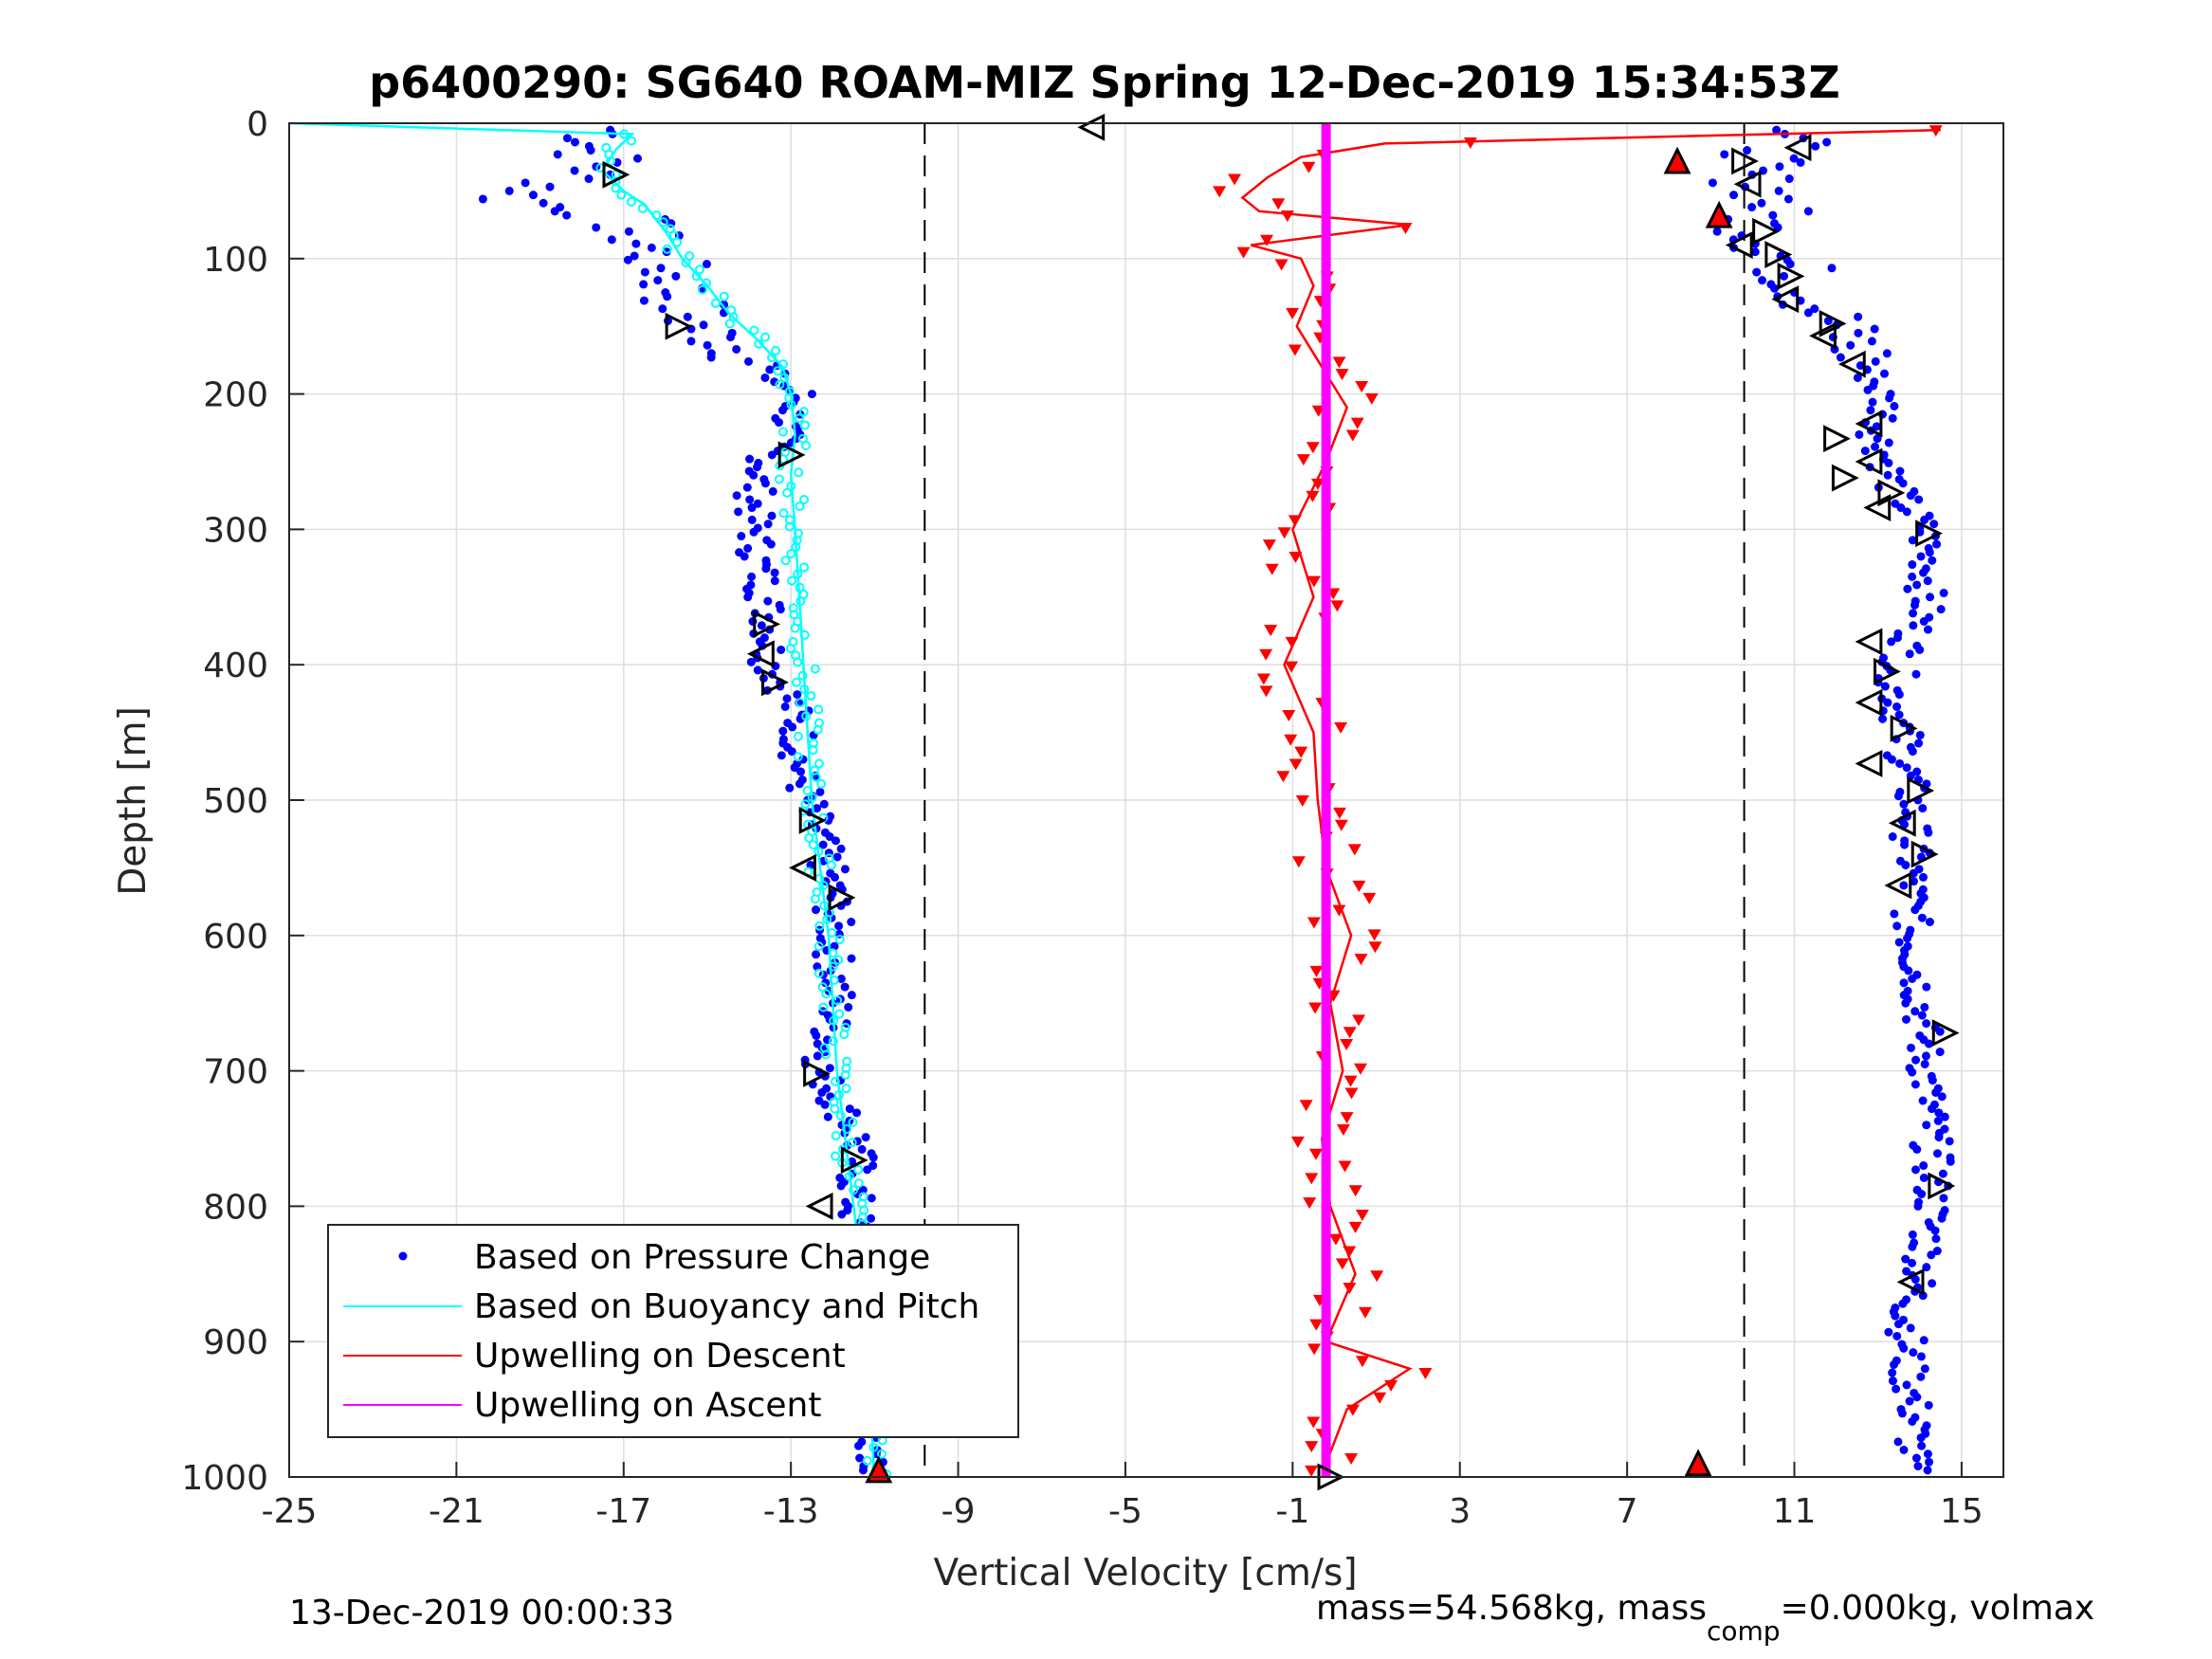 Image resolution: width=2212 pixels, height=1659 pixels. What do you see at coordinates (1125, 1511) in the screenshot?
I see `x-tick-label: -5` at bounding box center [1125, 1511].